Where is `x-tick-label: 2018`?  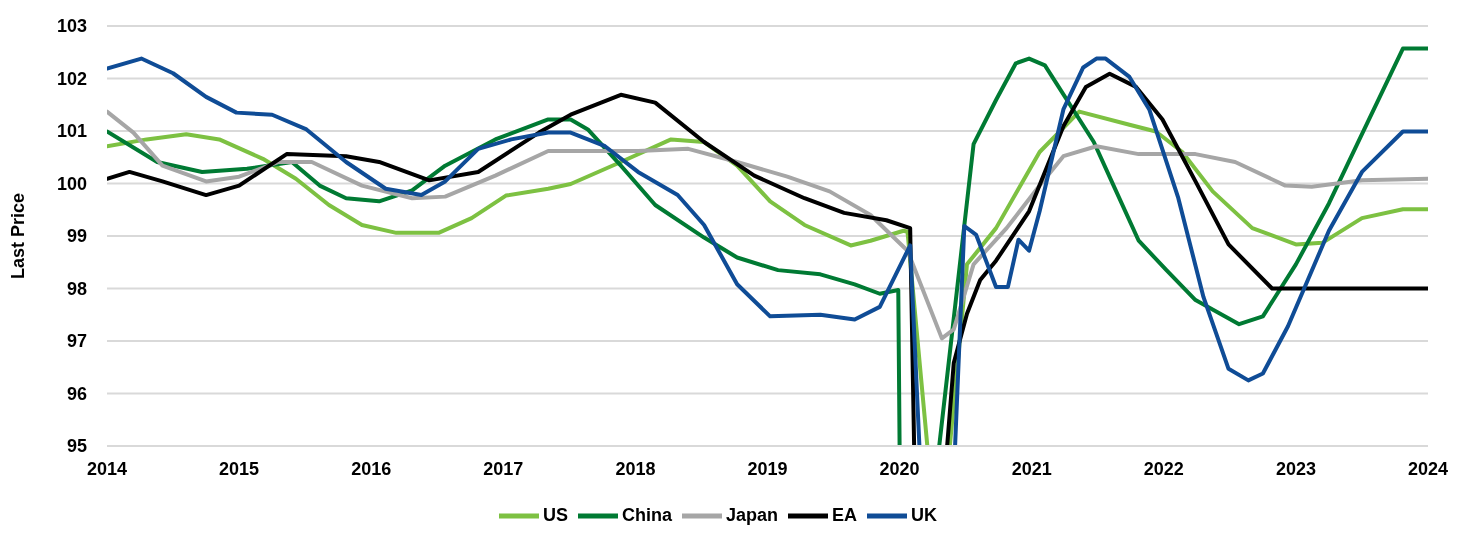
x-tick-label: 2018 is located at coordinates (635, 468).